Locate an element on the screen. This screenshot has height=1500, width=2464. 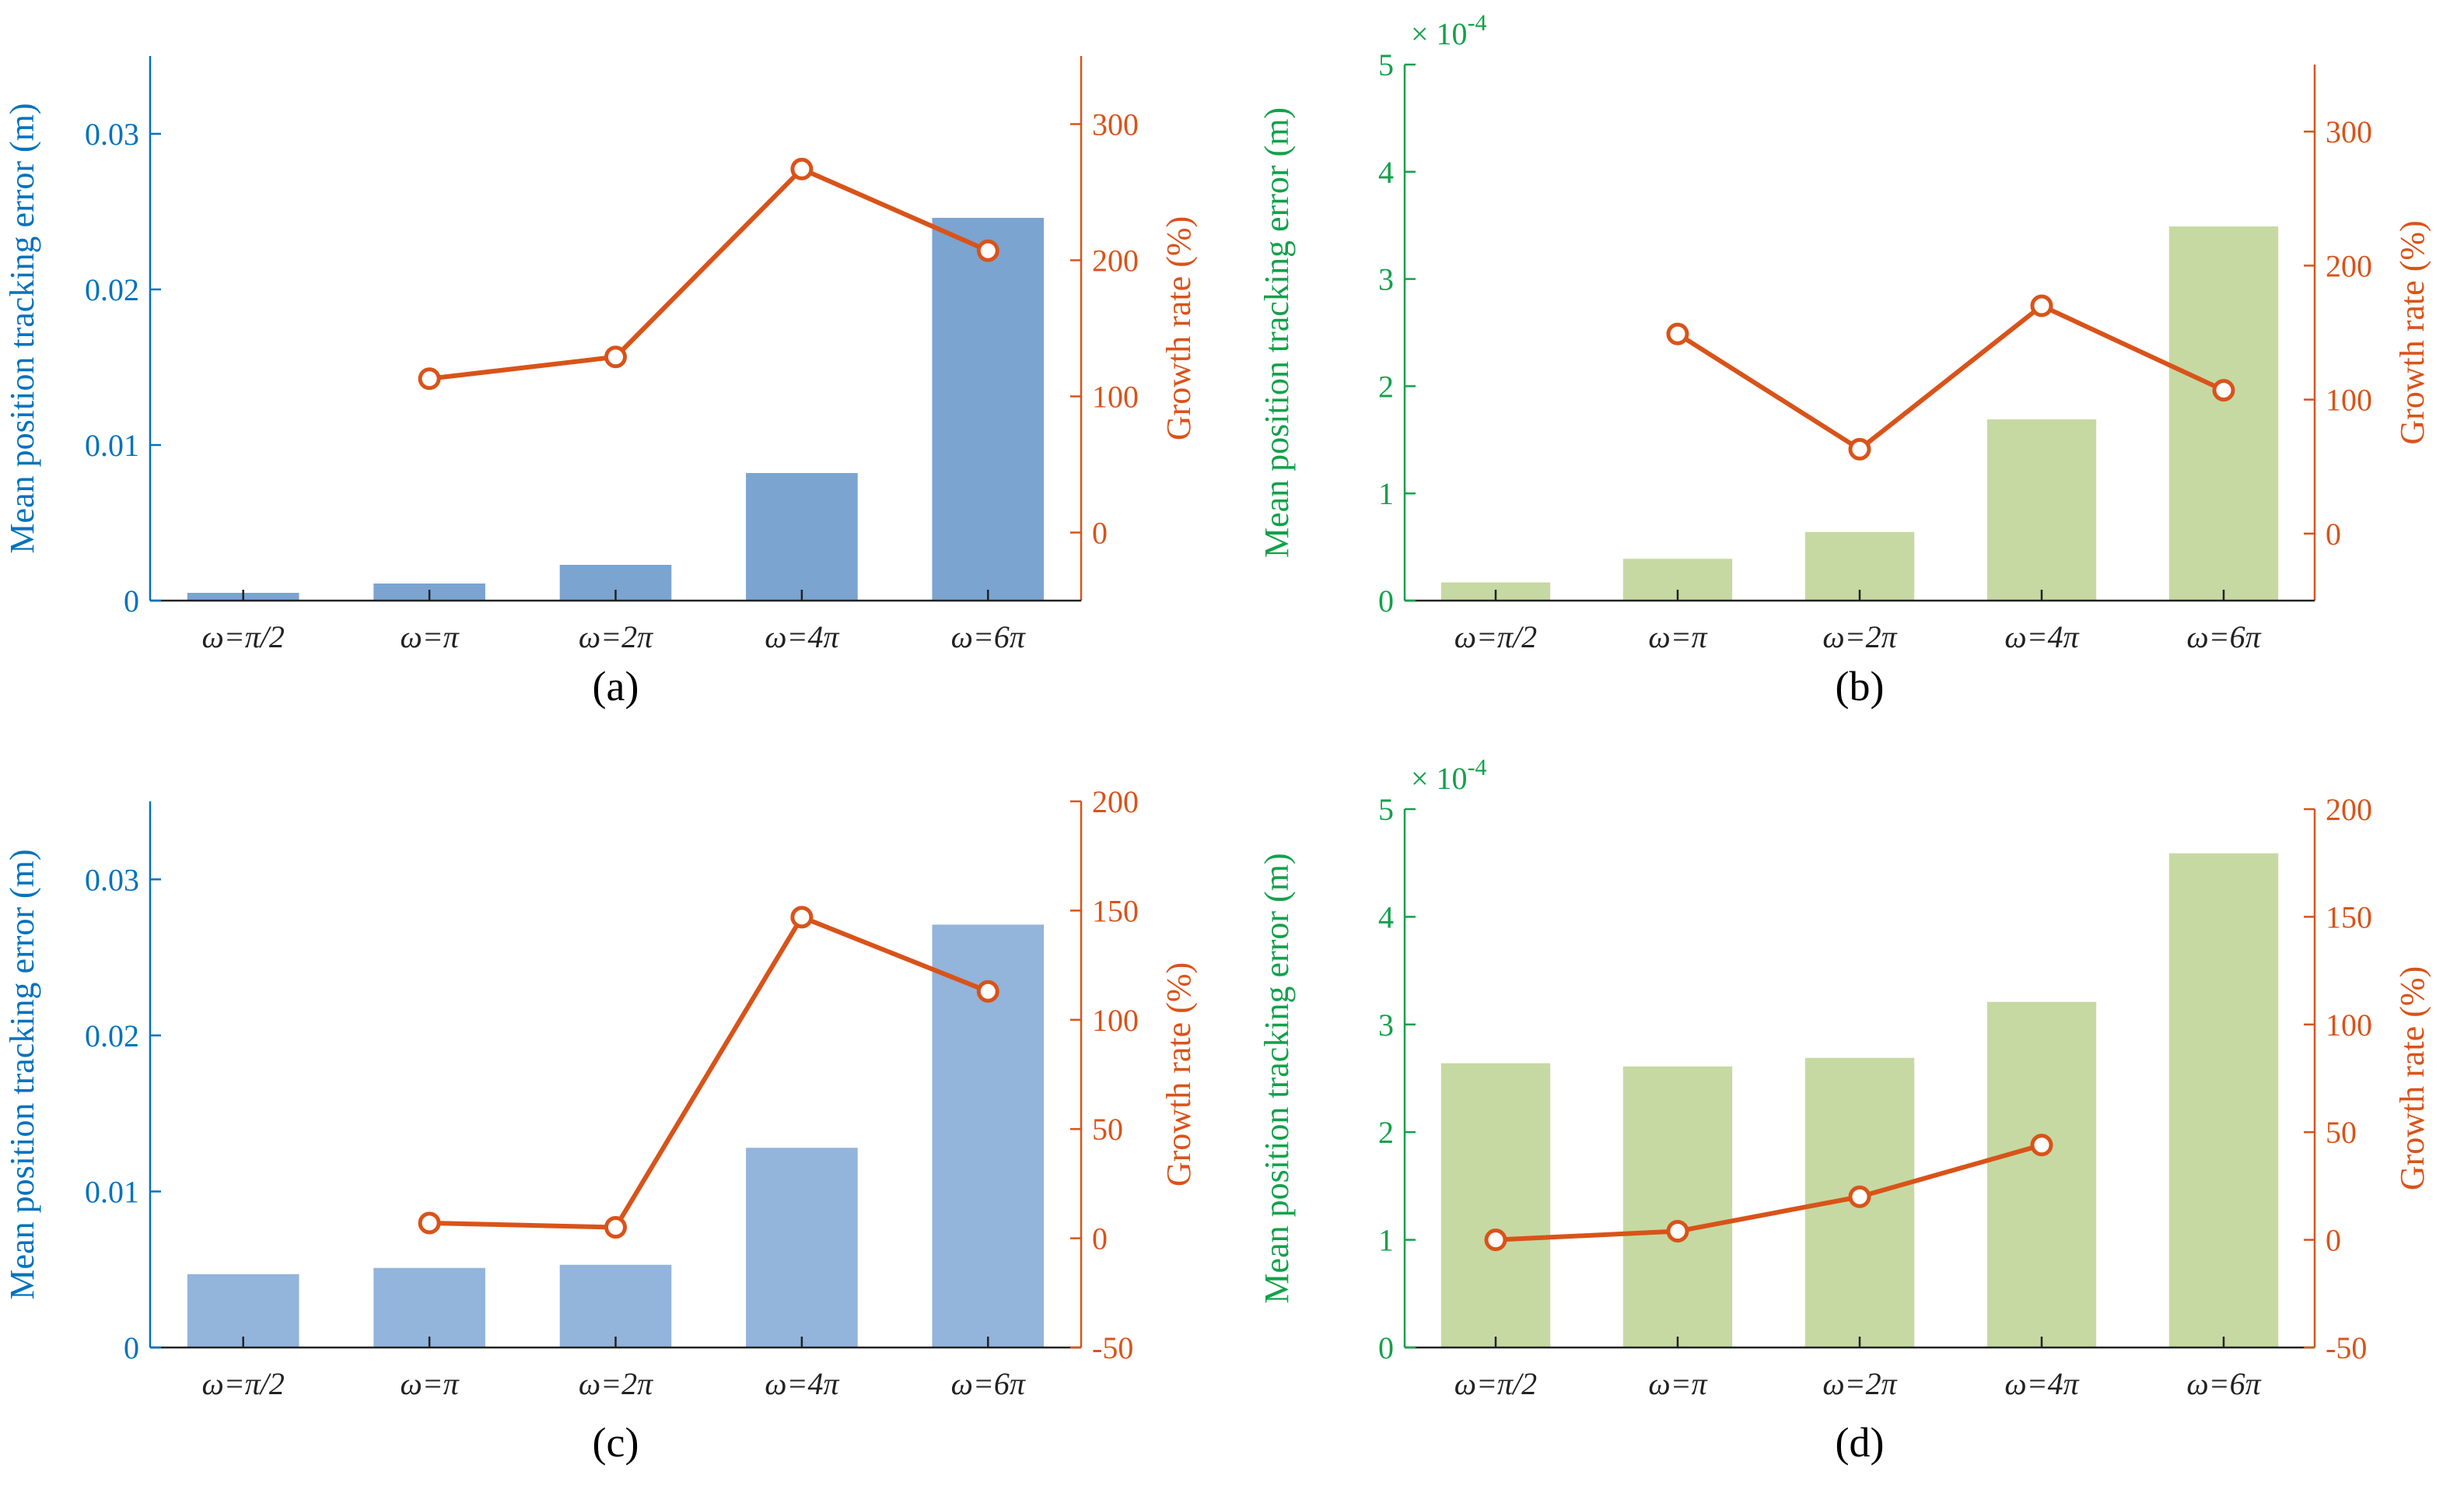
panel-label: (b) is located at coordinates (1861, 686).